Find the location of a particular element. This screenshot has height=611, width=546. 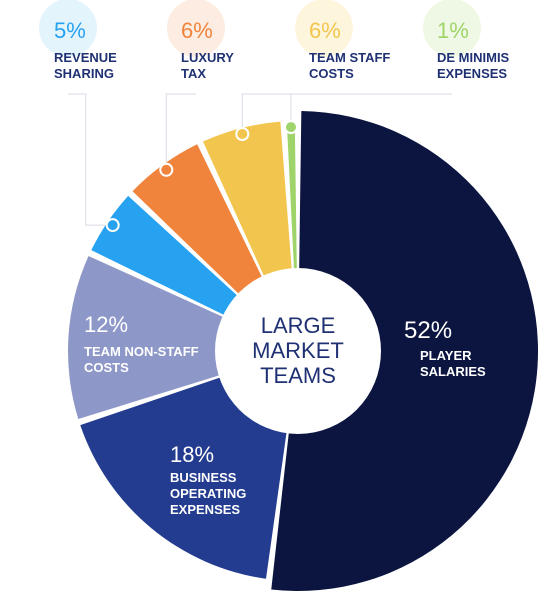

center-label-line: TEAMS is located at coordinates (298, 375).